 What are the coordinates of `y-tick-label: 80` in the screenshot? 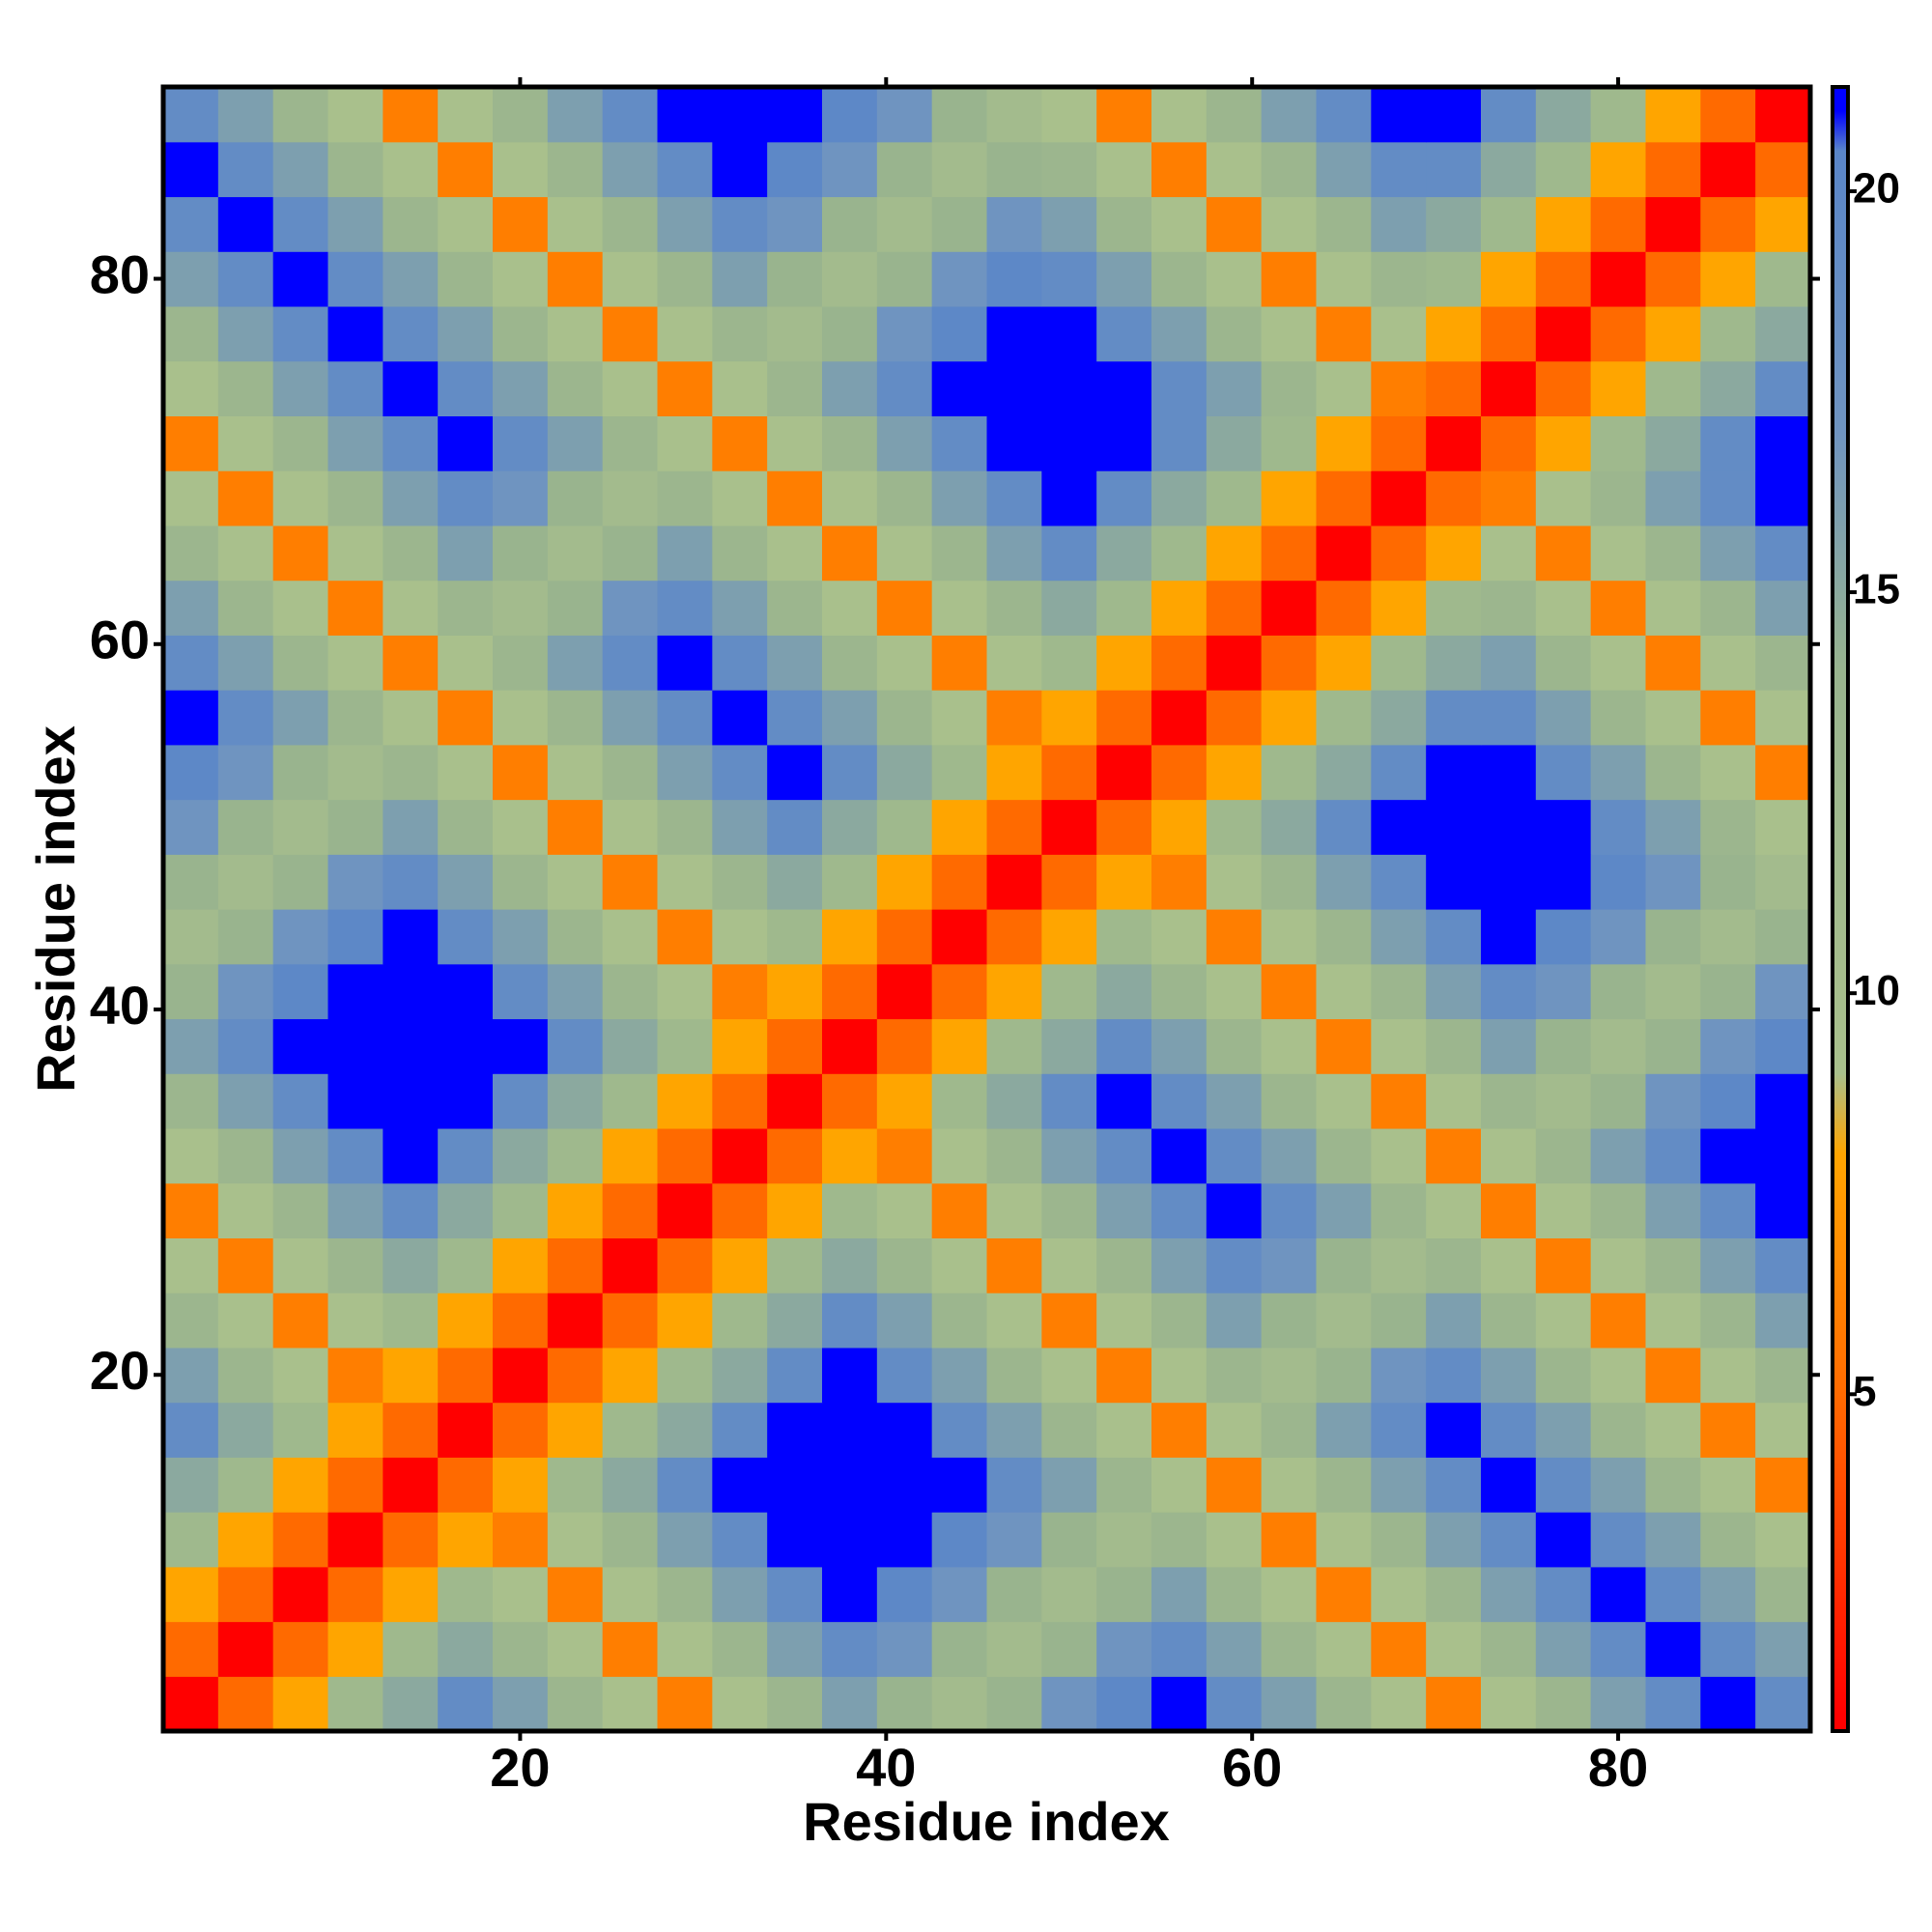 It's located at (120, 273).